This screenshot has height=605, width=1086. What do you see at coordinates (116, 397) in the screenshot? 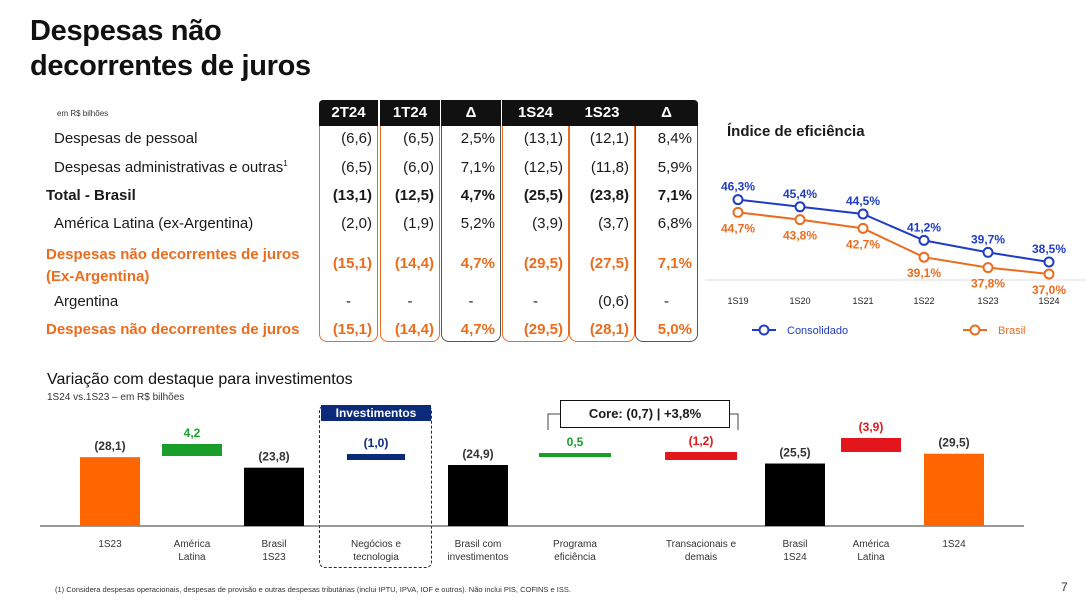
I see `variation-chart-subtitle: 1S24 vs.1S23 – em R$ bilhões` at bounding box center [116, 397].